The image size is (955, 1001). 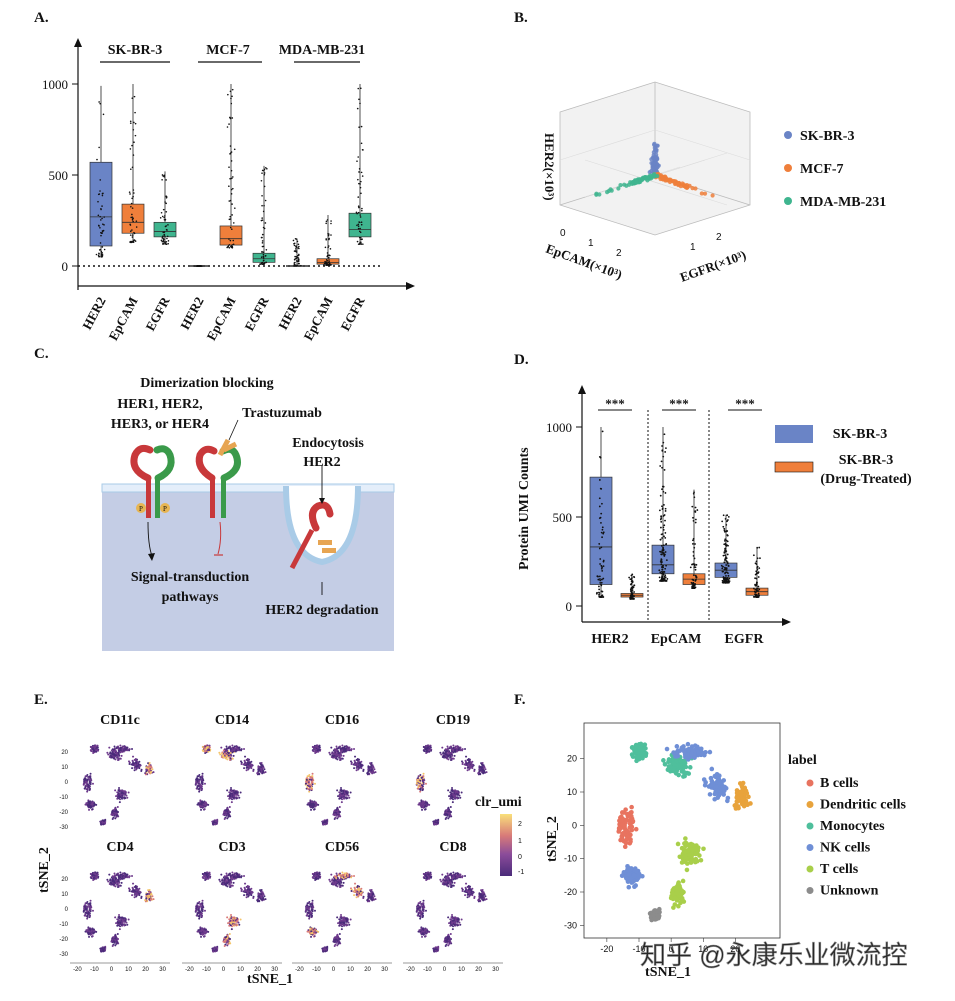 I want to click on y-tick-label: 500, so click(x=563, y=517).